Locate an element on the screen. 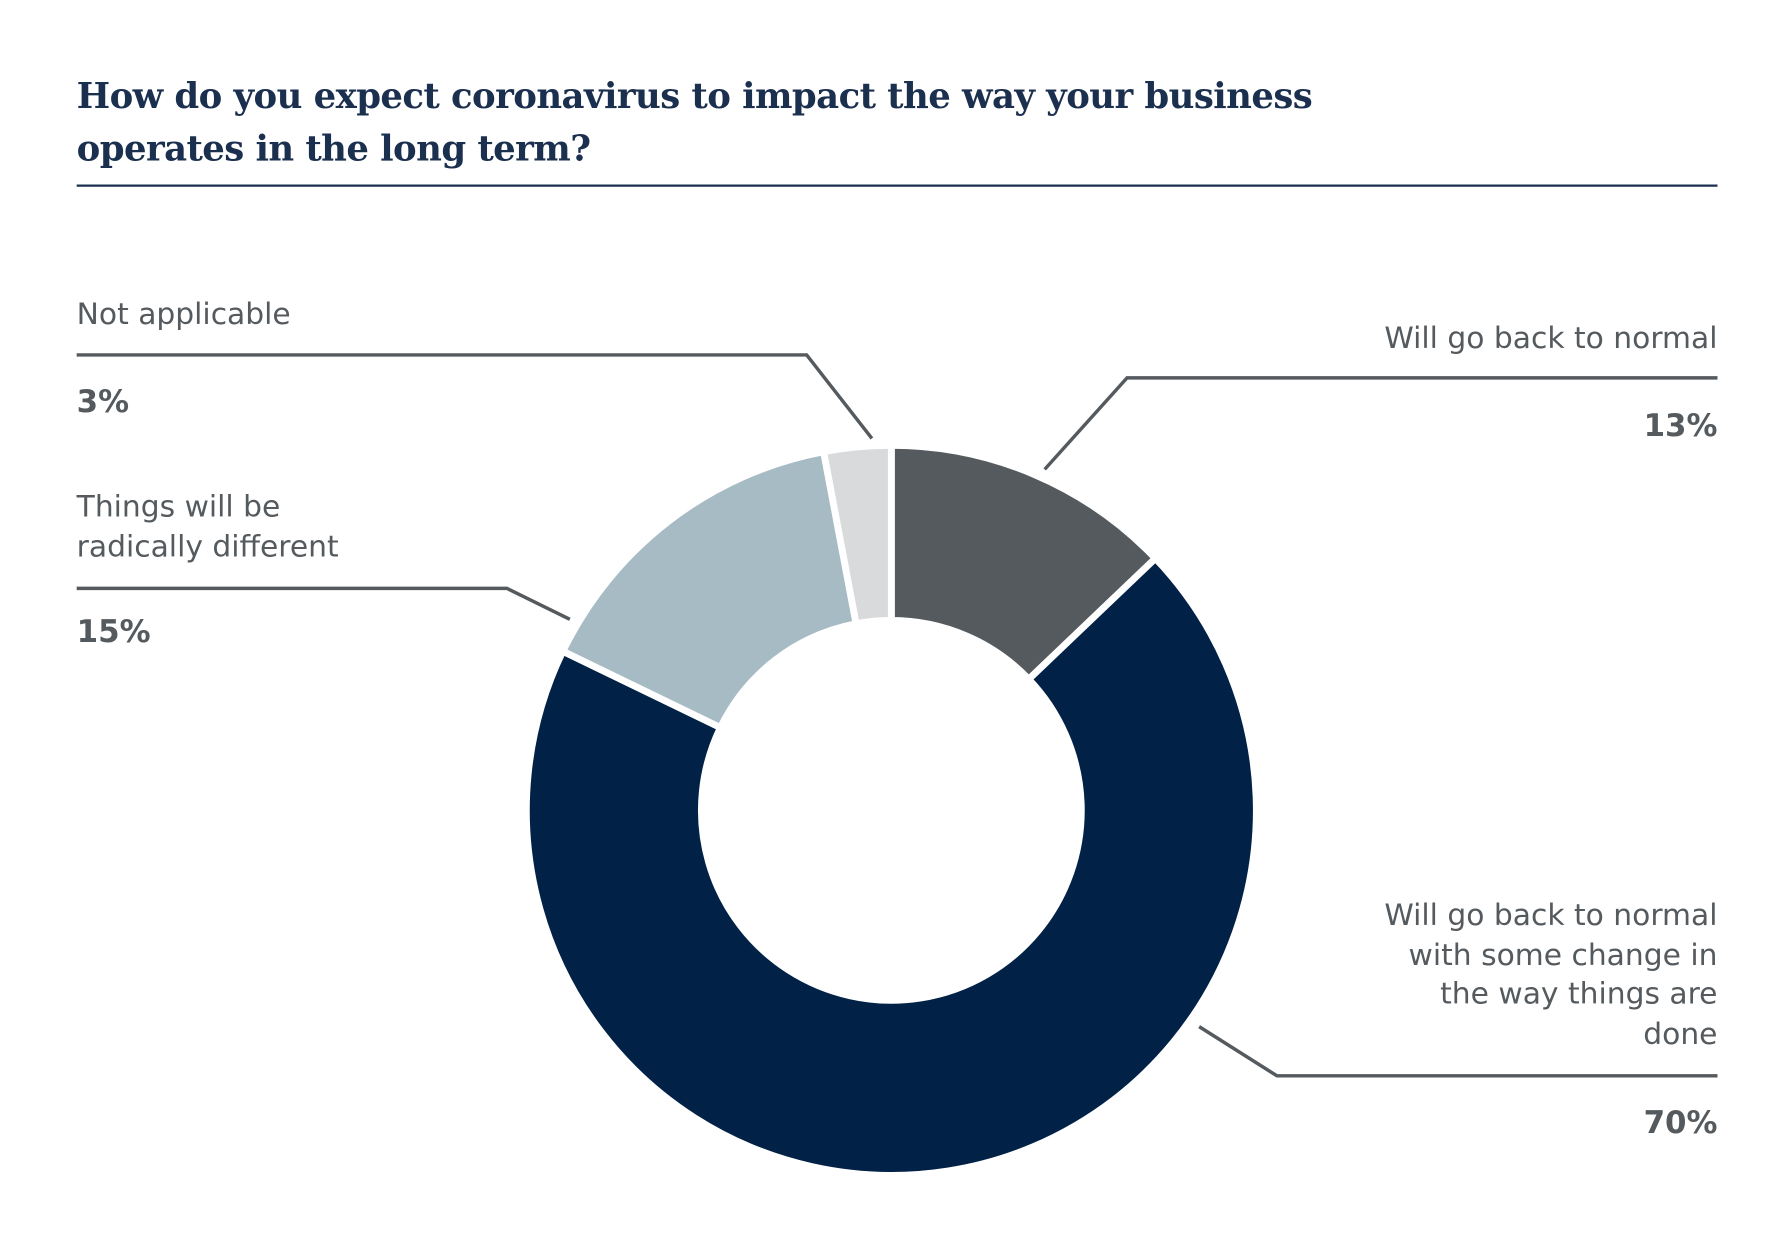 This screenshot has height=1250, width=1785. leader-some-change is located at coordinates (1458, 1051).